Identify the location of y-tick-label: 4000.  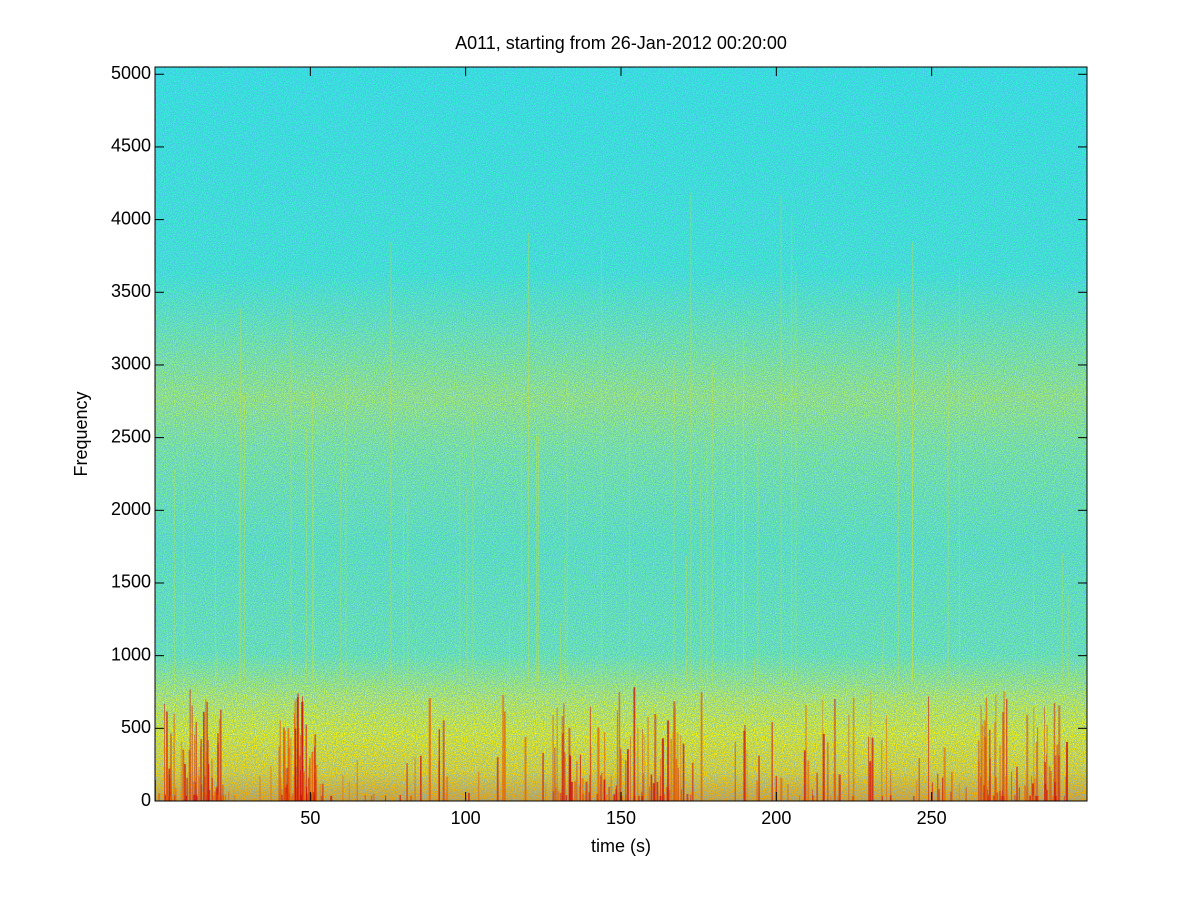
(131, 218).